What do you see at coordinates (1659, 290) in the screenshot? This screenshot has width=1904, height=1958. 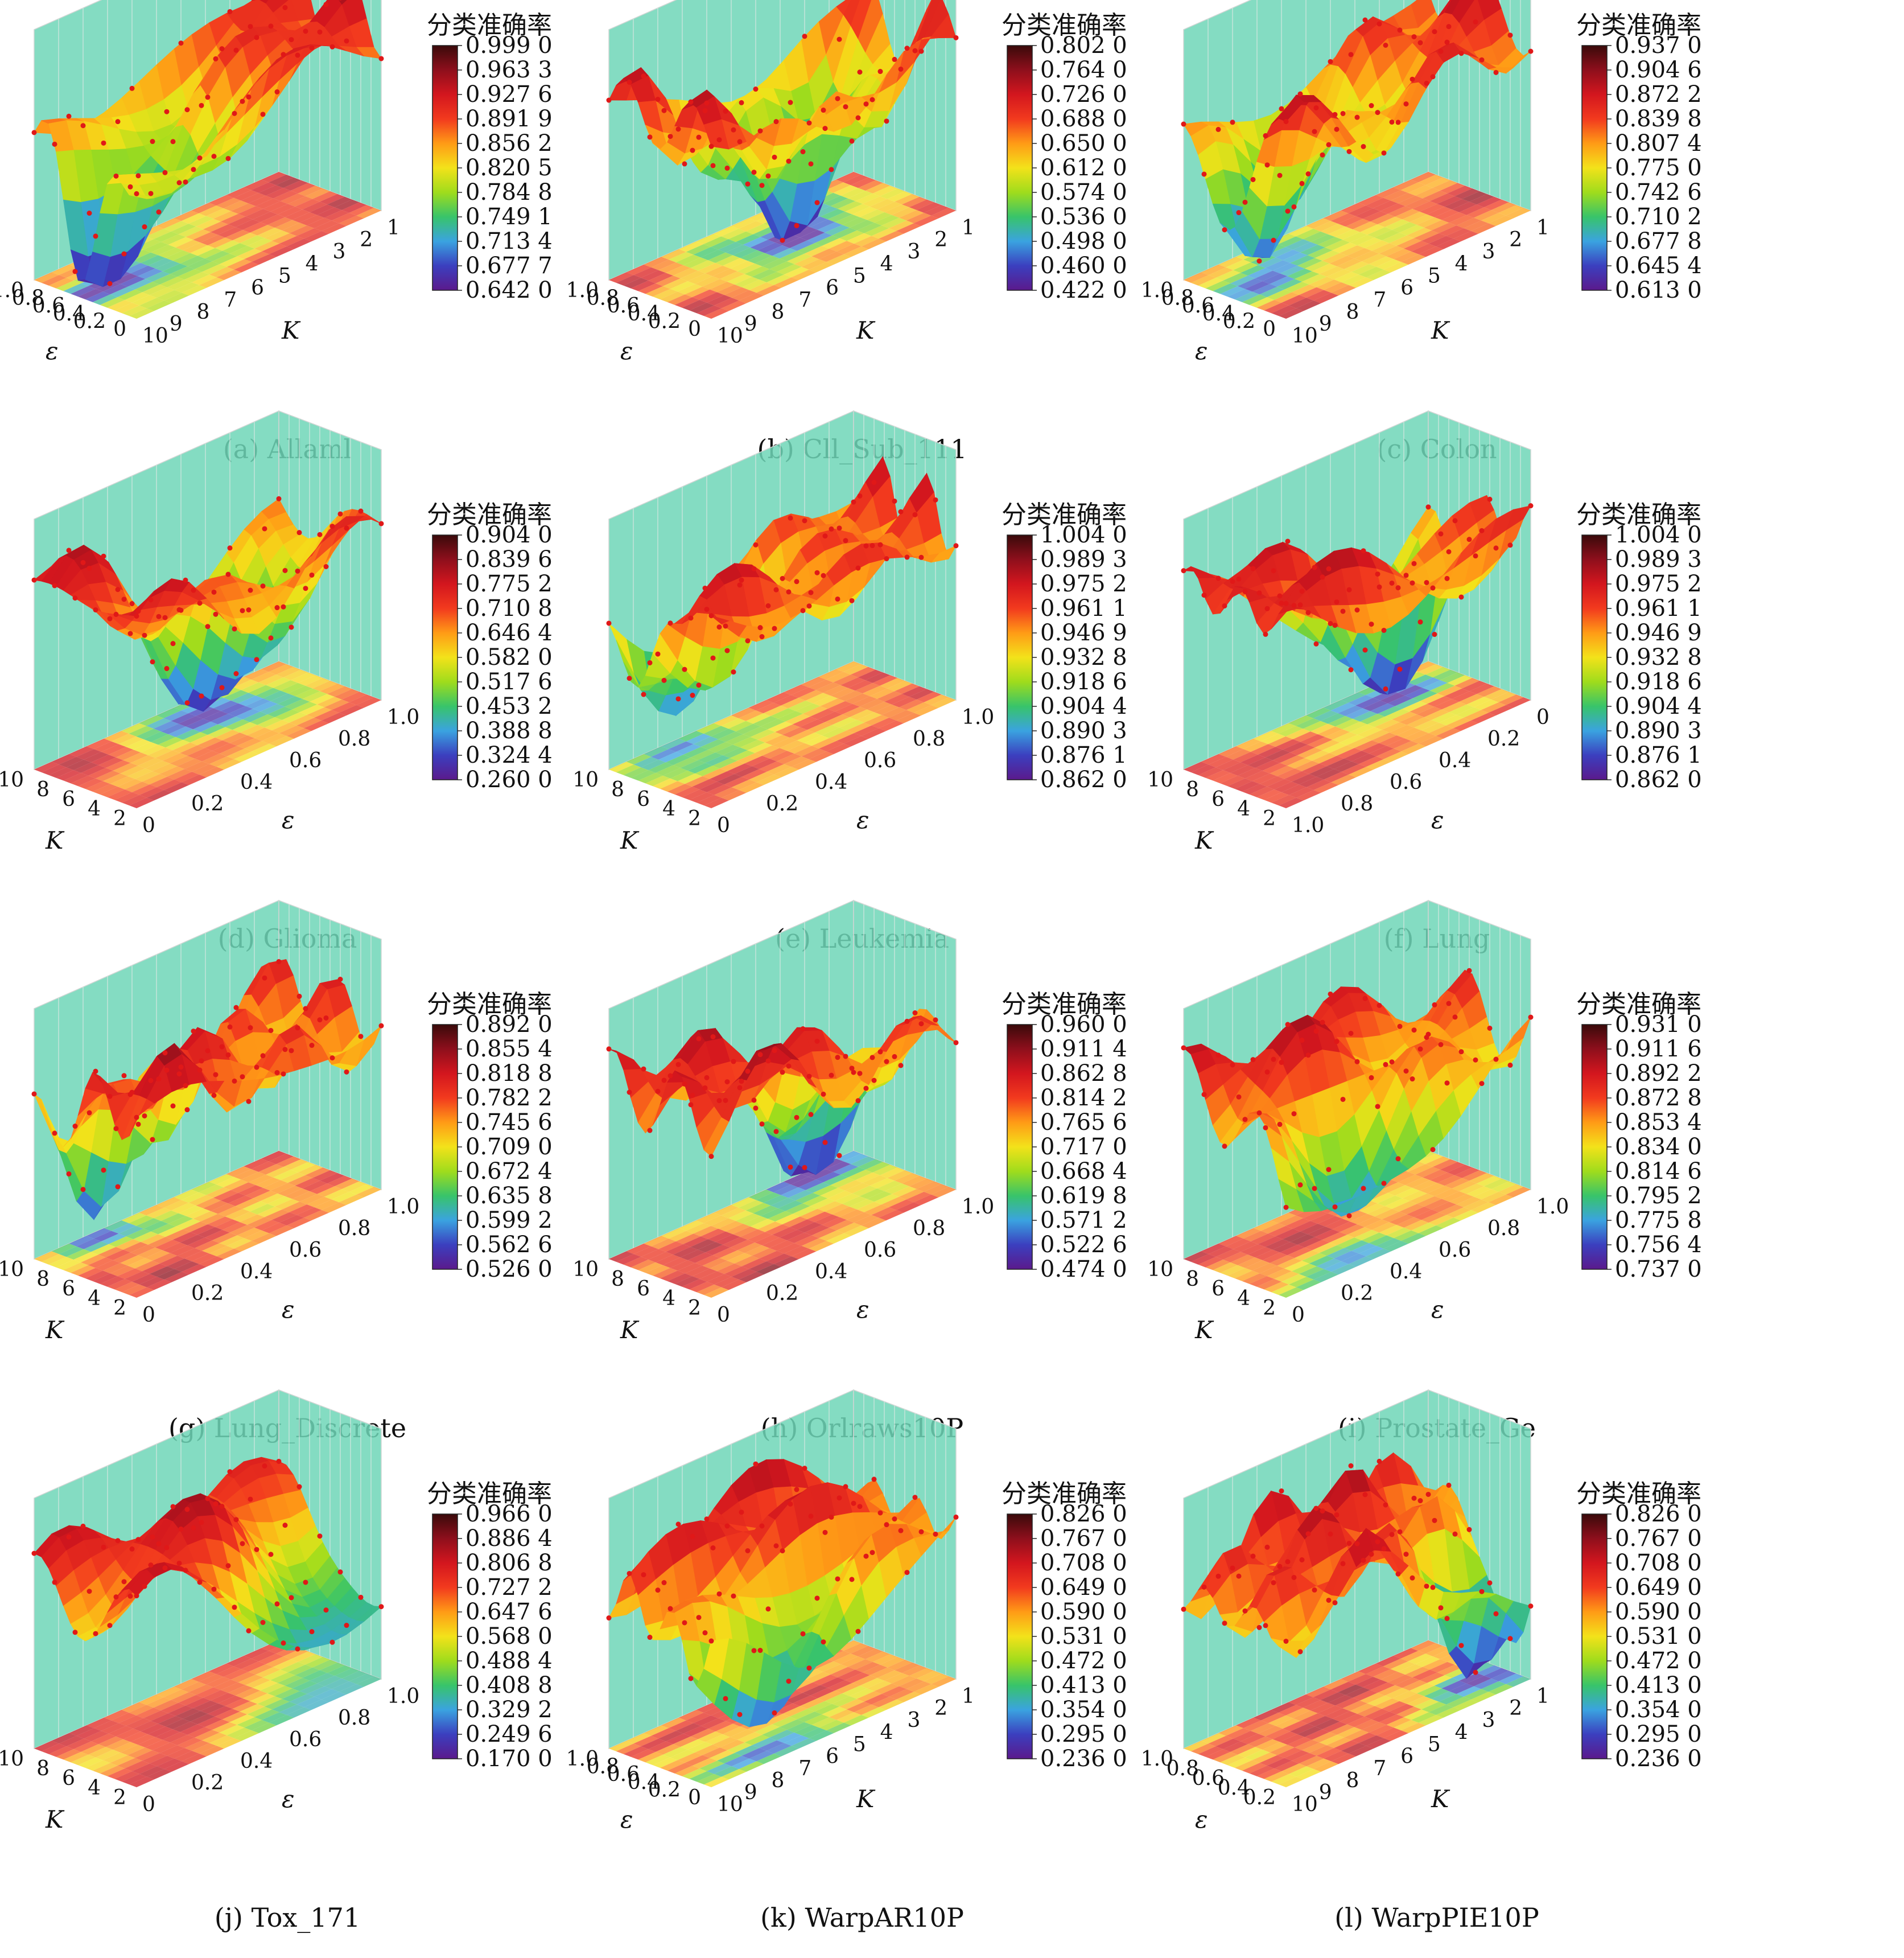 I see `colorbar-tick-label: 0.613 0` at bounding box center [1659, 290].